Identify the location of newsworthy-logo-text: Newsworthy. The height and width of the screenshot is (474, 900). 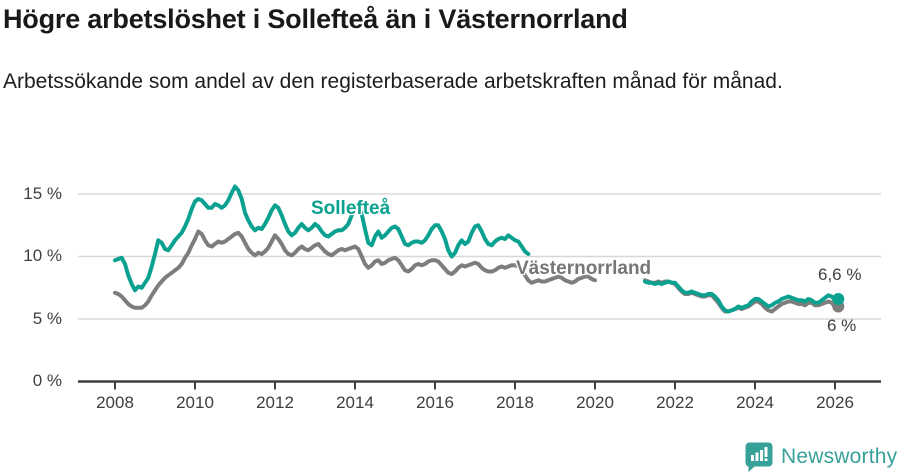
(839, 456).